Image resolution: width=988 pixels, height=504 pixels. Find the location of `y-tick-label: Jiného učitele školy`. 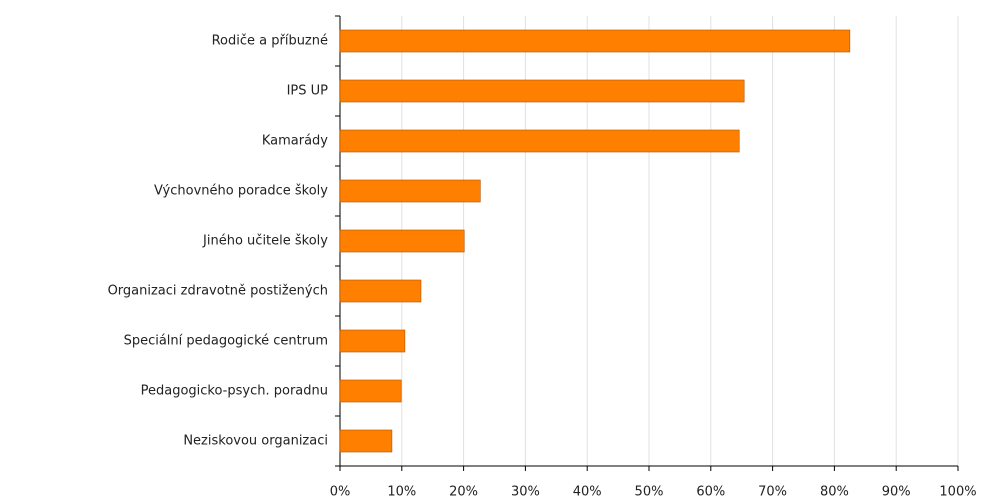

y-tick-label: Jiného učitele školy is located at coordinates (265, 241).